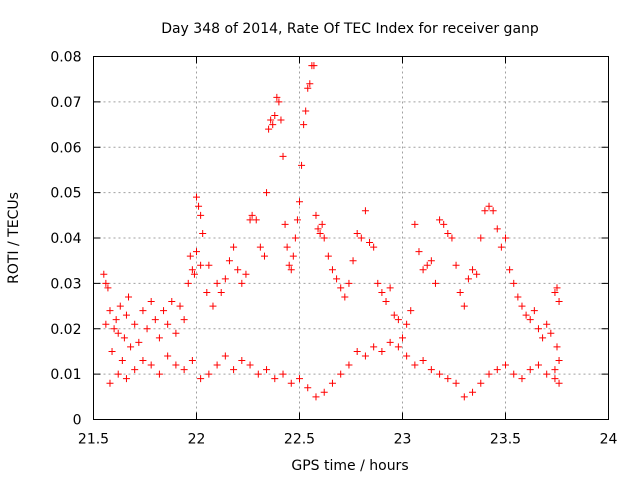 This screenshot has height=480, width=640. I want to click on y-tick-label: 0.05, so click(65, 194).